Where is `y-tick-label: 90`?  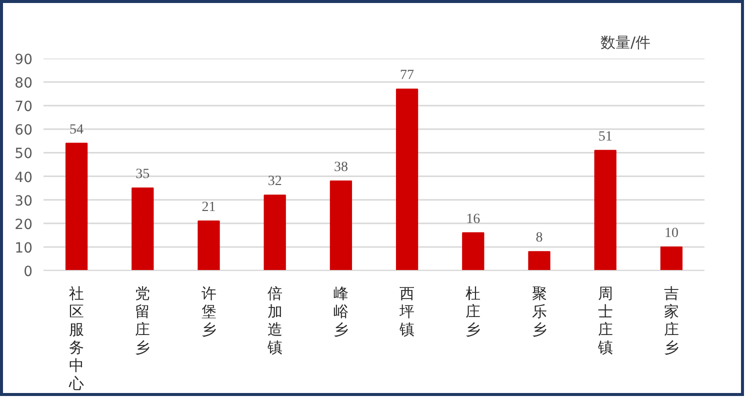
y-tick-label: 90 is located at coordinates (23, 60).